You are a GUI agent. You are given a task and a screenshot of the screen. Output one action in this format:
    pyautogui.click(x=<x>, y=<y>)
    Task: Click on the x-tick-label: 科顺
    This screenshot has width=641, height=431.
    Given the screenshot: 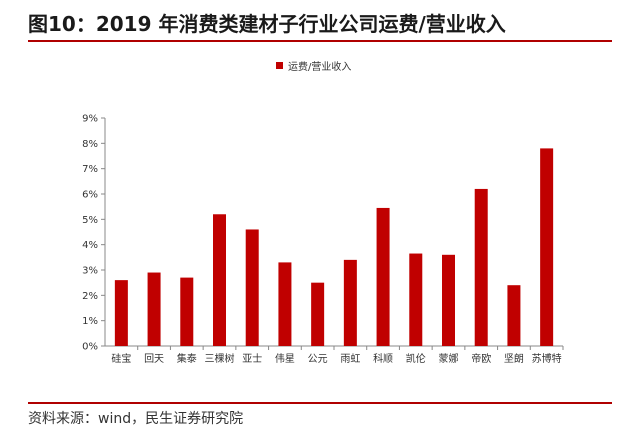 What is the action you would take?
    pyautogui.click(x=383, y=358)
    